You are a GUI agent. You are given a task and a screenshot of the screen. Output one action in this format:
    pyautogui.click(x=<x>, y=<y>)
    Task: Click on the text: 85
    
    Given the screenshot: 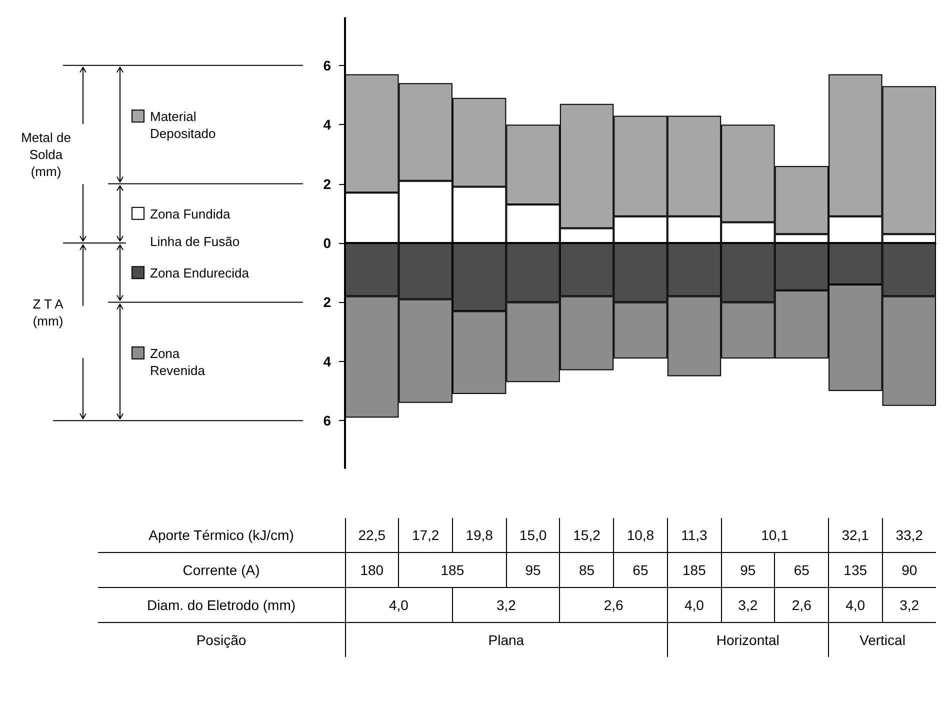 What is the action you would take?
    pyautogui.click(x=586, y=570)
    